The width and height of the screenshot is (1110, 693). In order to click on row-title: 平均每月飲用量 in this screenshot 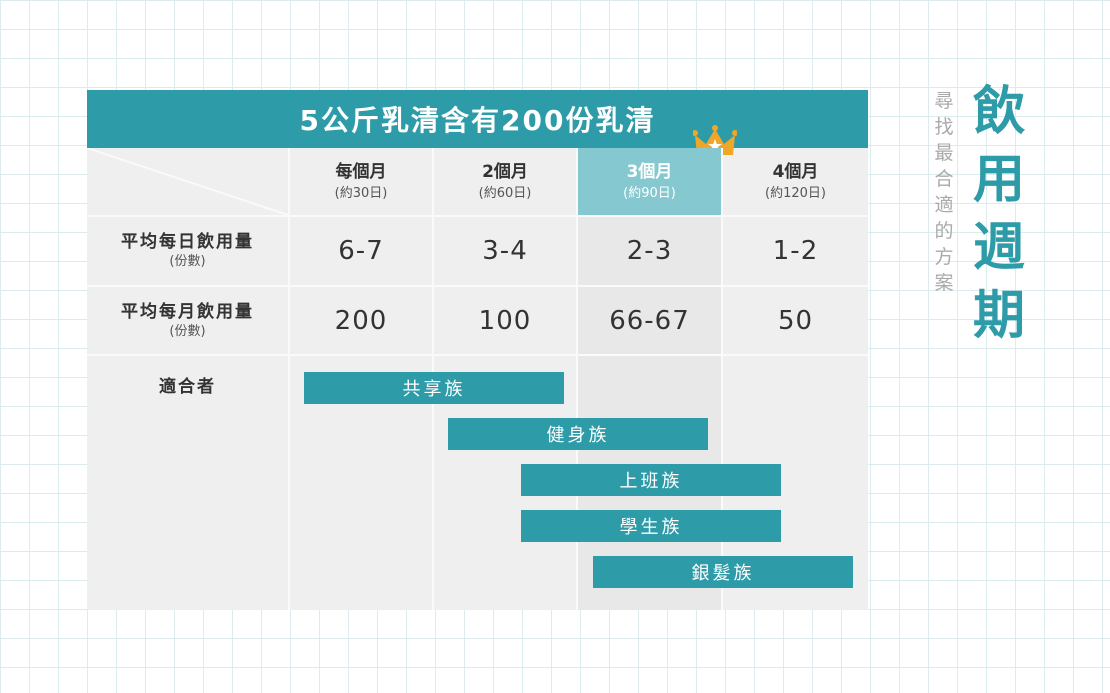, I will do `click(187, 311)`.